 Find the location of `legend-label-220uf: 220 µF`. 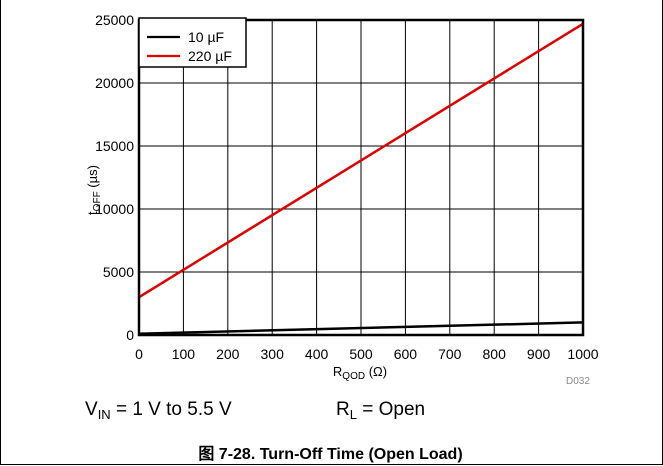

legend-label-220uf: 220 µF is located at coordinates (210, 56).